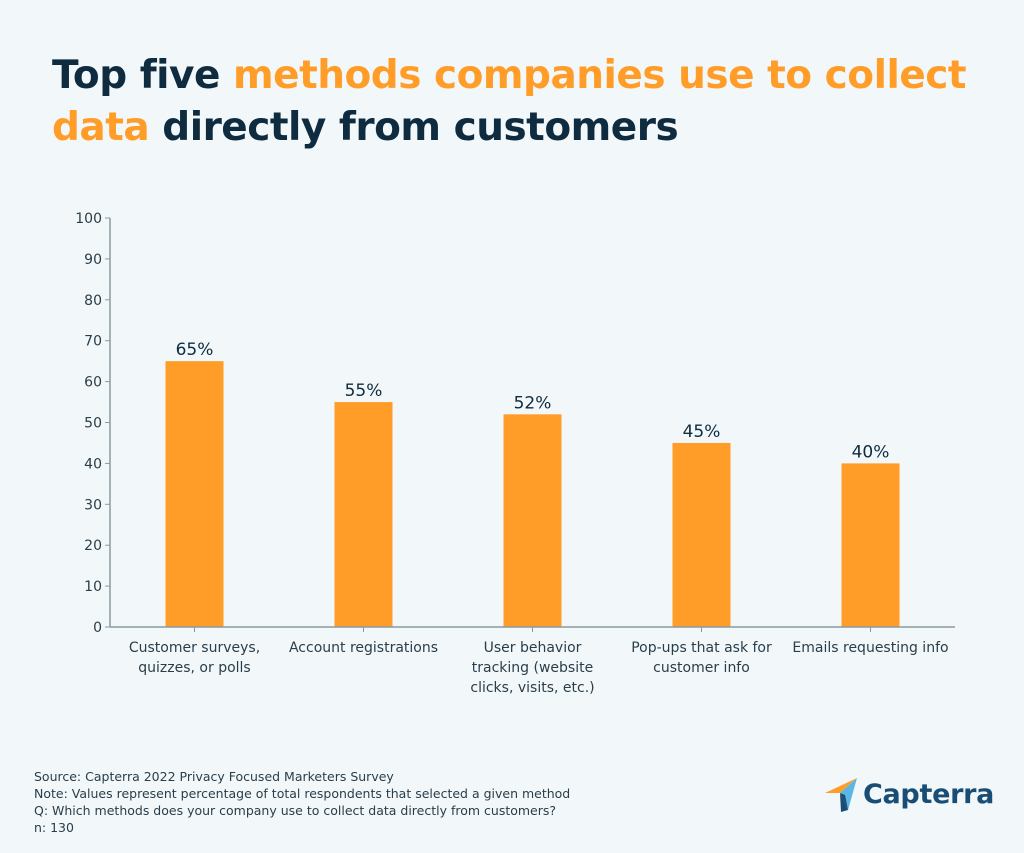  What do you see at coordinates (871, 452) in the screenshot?
I see `data-label: 40%` at bounding box center [871, 452].